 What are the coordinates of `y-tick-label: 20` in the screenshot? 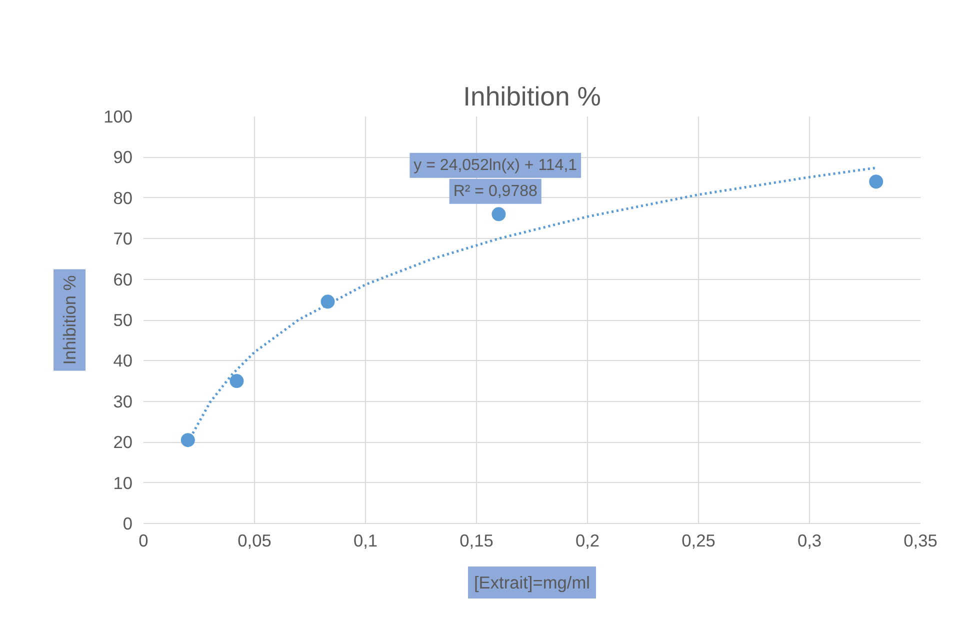 It's located at (123, 442).